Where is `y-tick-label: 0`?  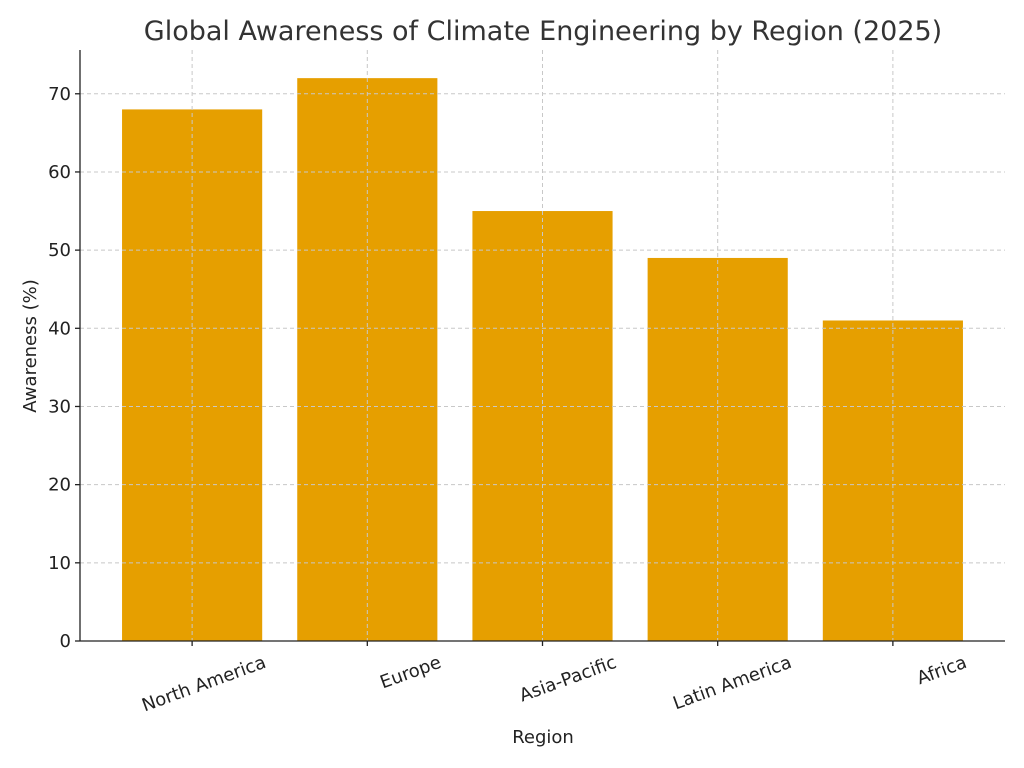
y-tick-label: 0 is located at coordinates (65, 641).